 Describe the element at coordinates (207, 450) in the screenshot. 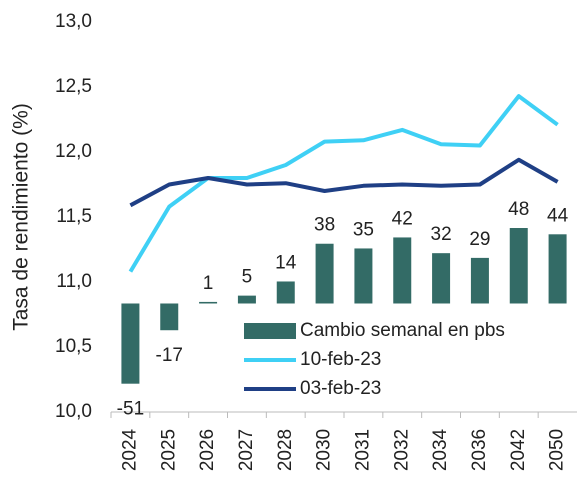

I see `x-tick-label: 2026` at that location.